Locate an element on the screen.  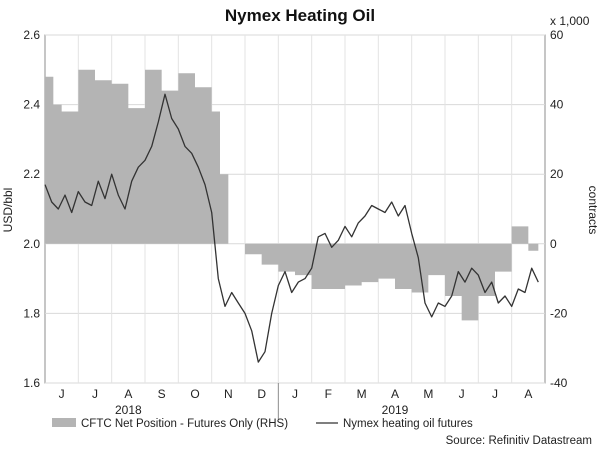
right-tick-label: 0 is located at coordinates (553, 244).